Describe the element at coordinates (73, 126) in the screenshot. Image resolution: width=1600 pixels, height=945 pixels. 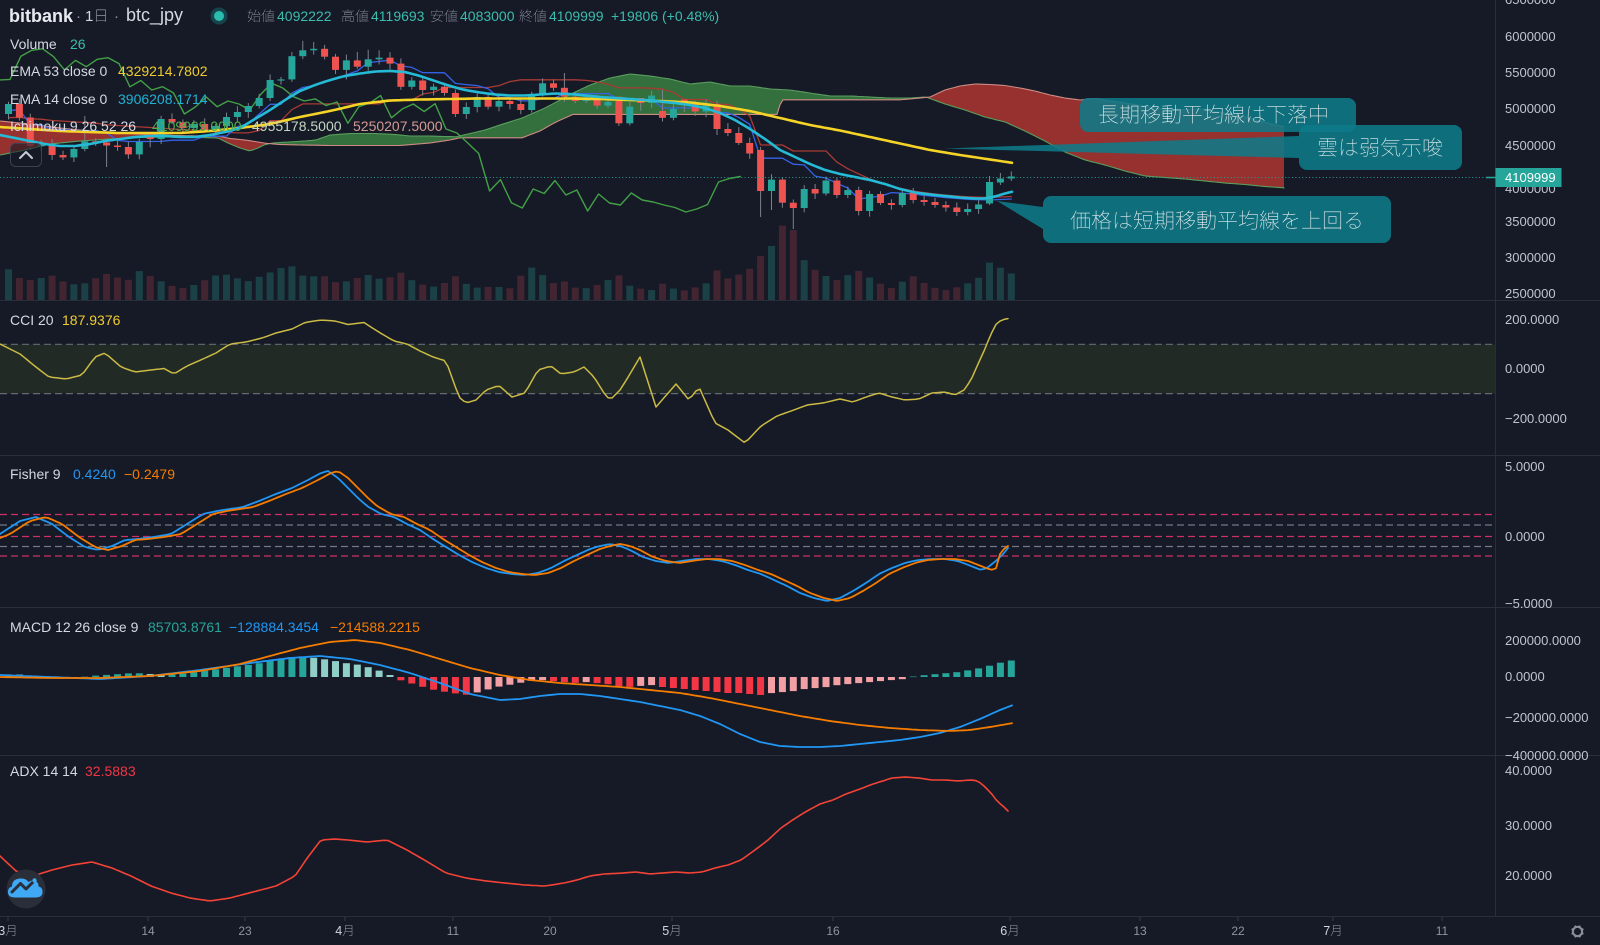
I see `svg-text: Ichimoku 9 26 52 26` at that location.